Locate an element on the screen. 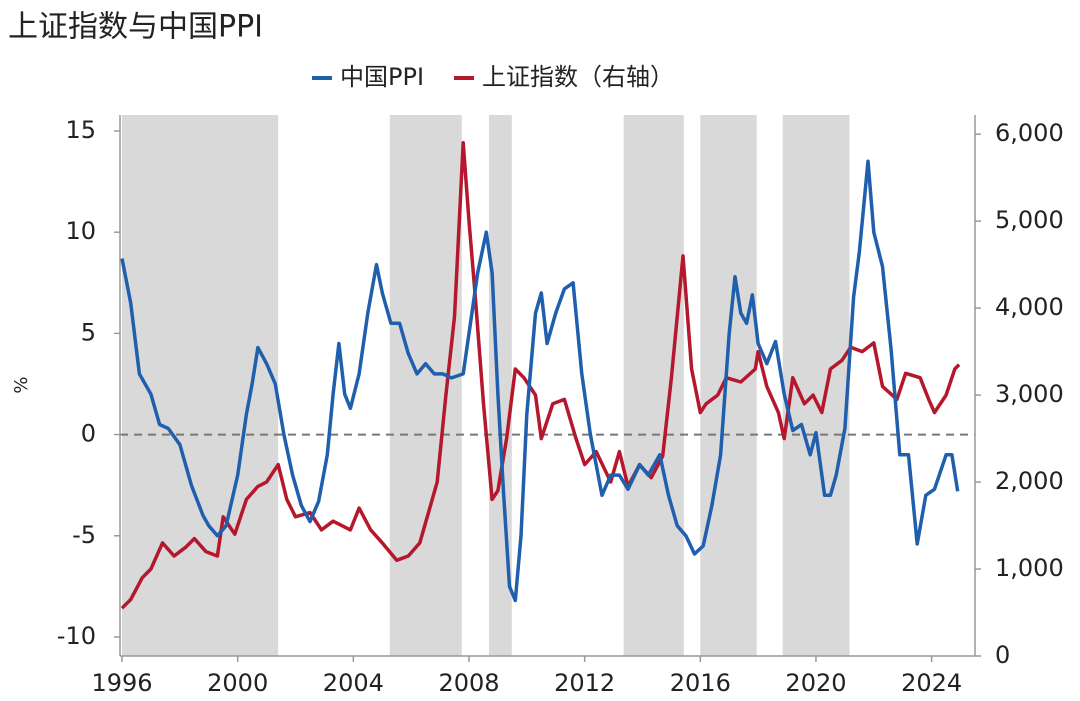  y-axis-label: % is located at coordinates (21, 384).